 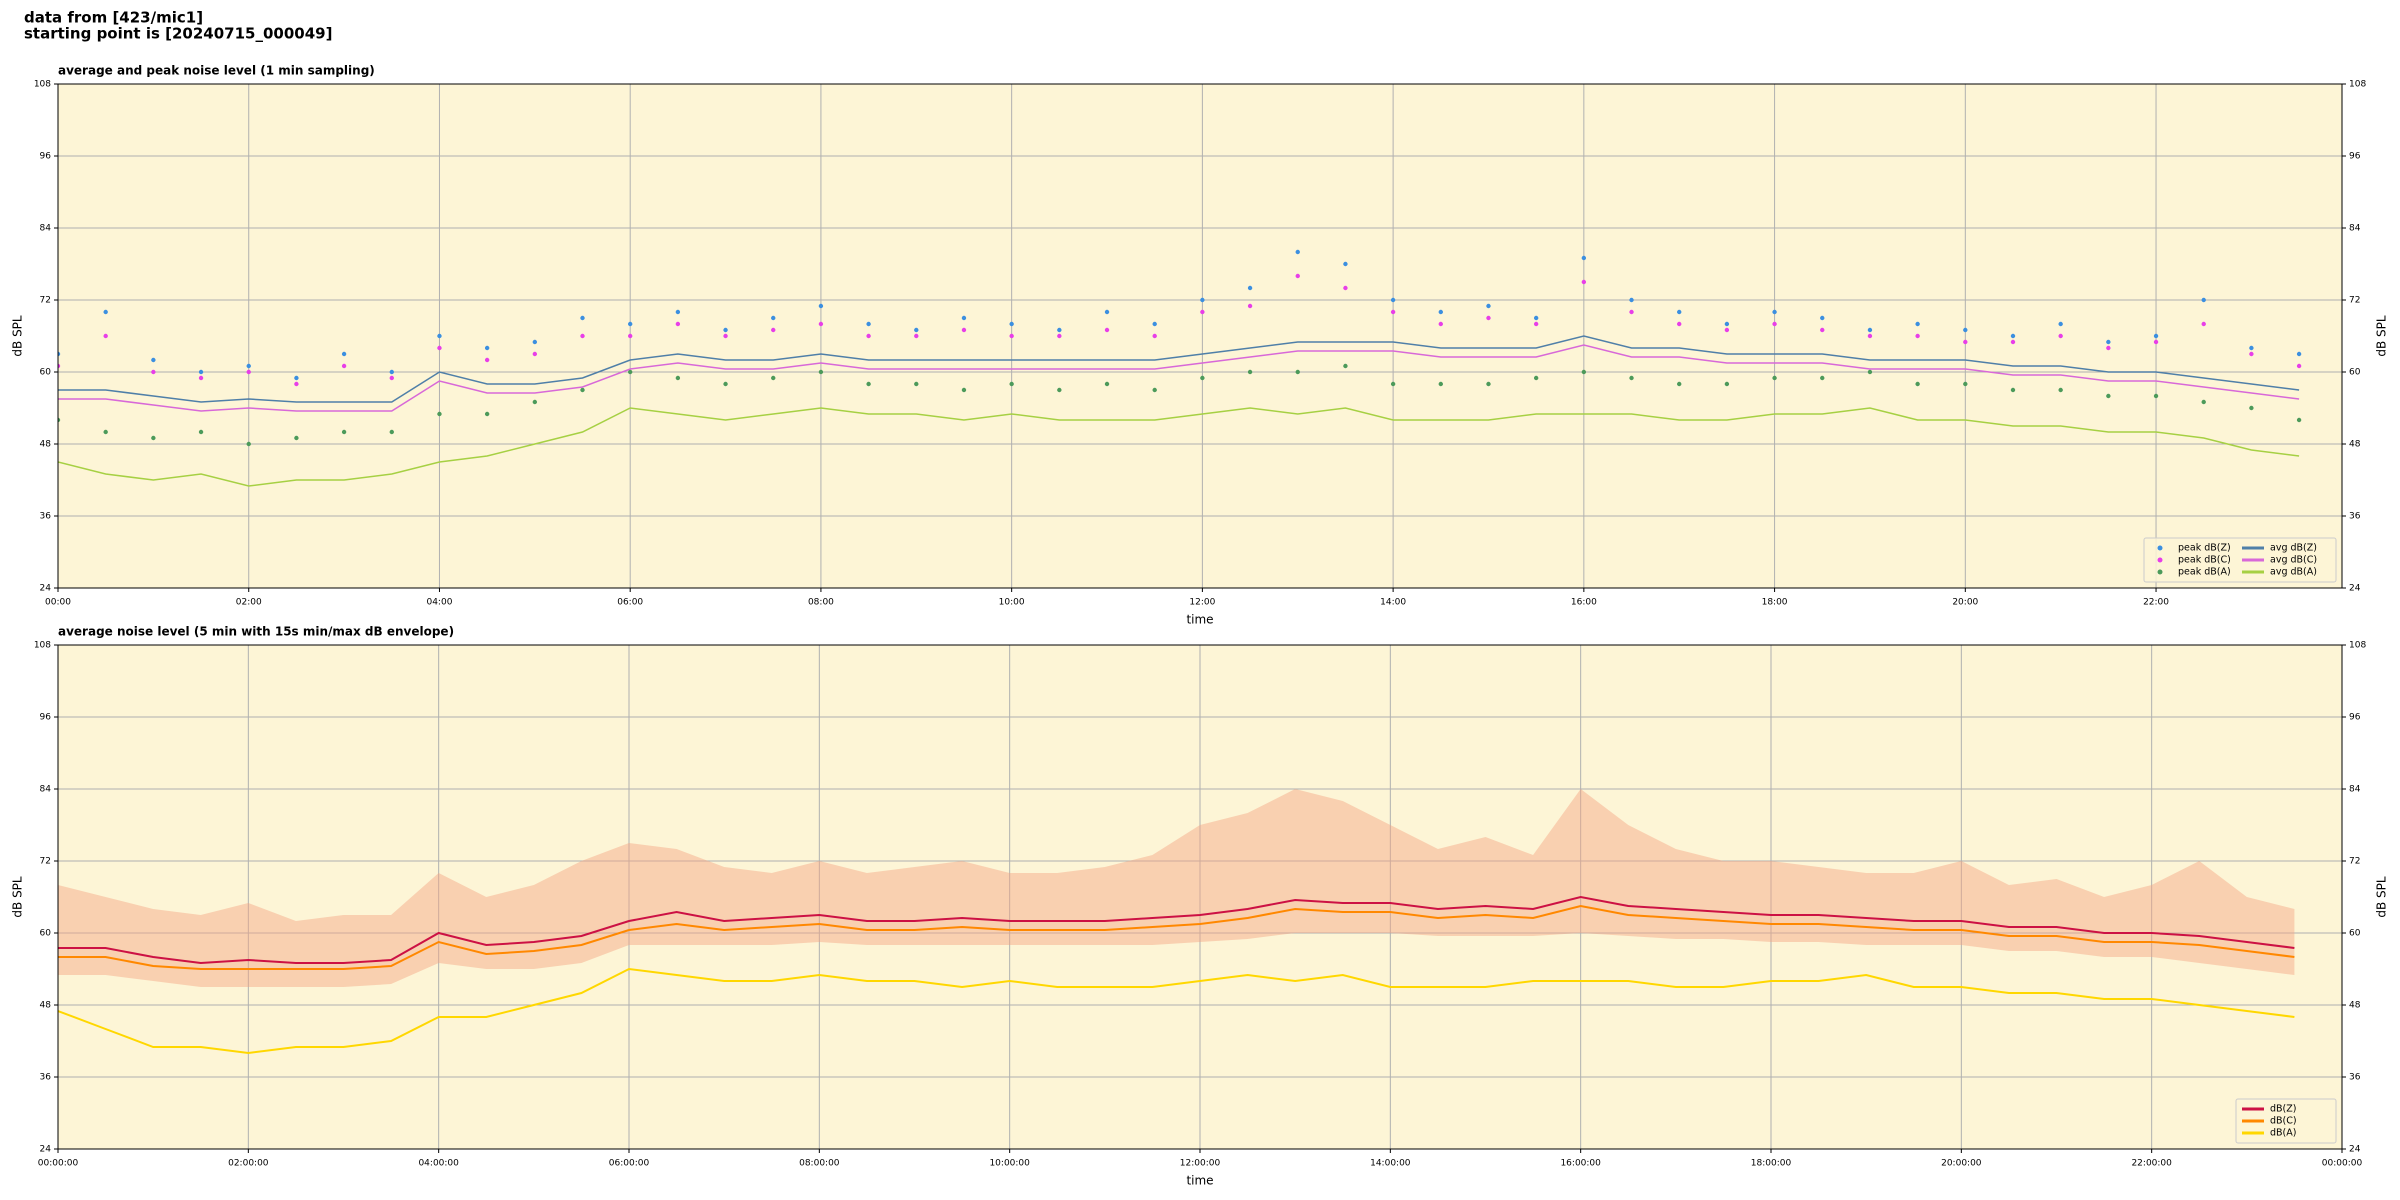 What do you see at coordinates (58, 603) in the screenshot?
I see `x-tick-label: 00:00` at bounding box center [58, 603].